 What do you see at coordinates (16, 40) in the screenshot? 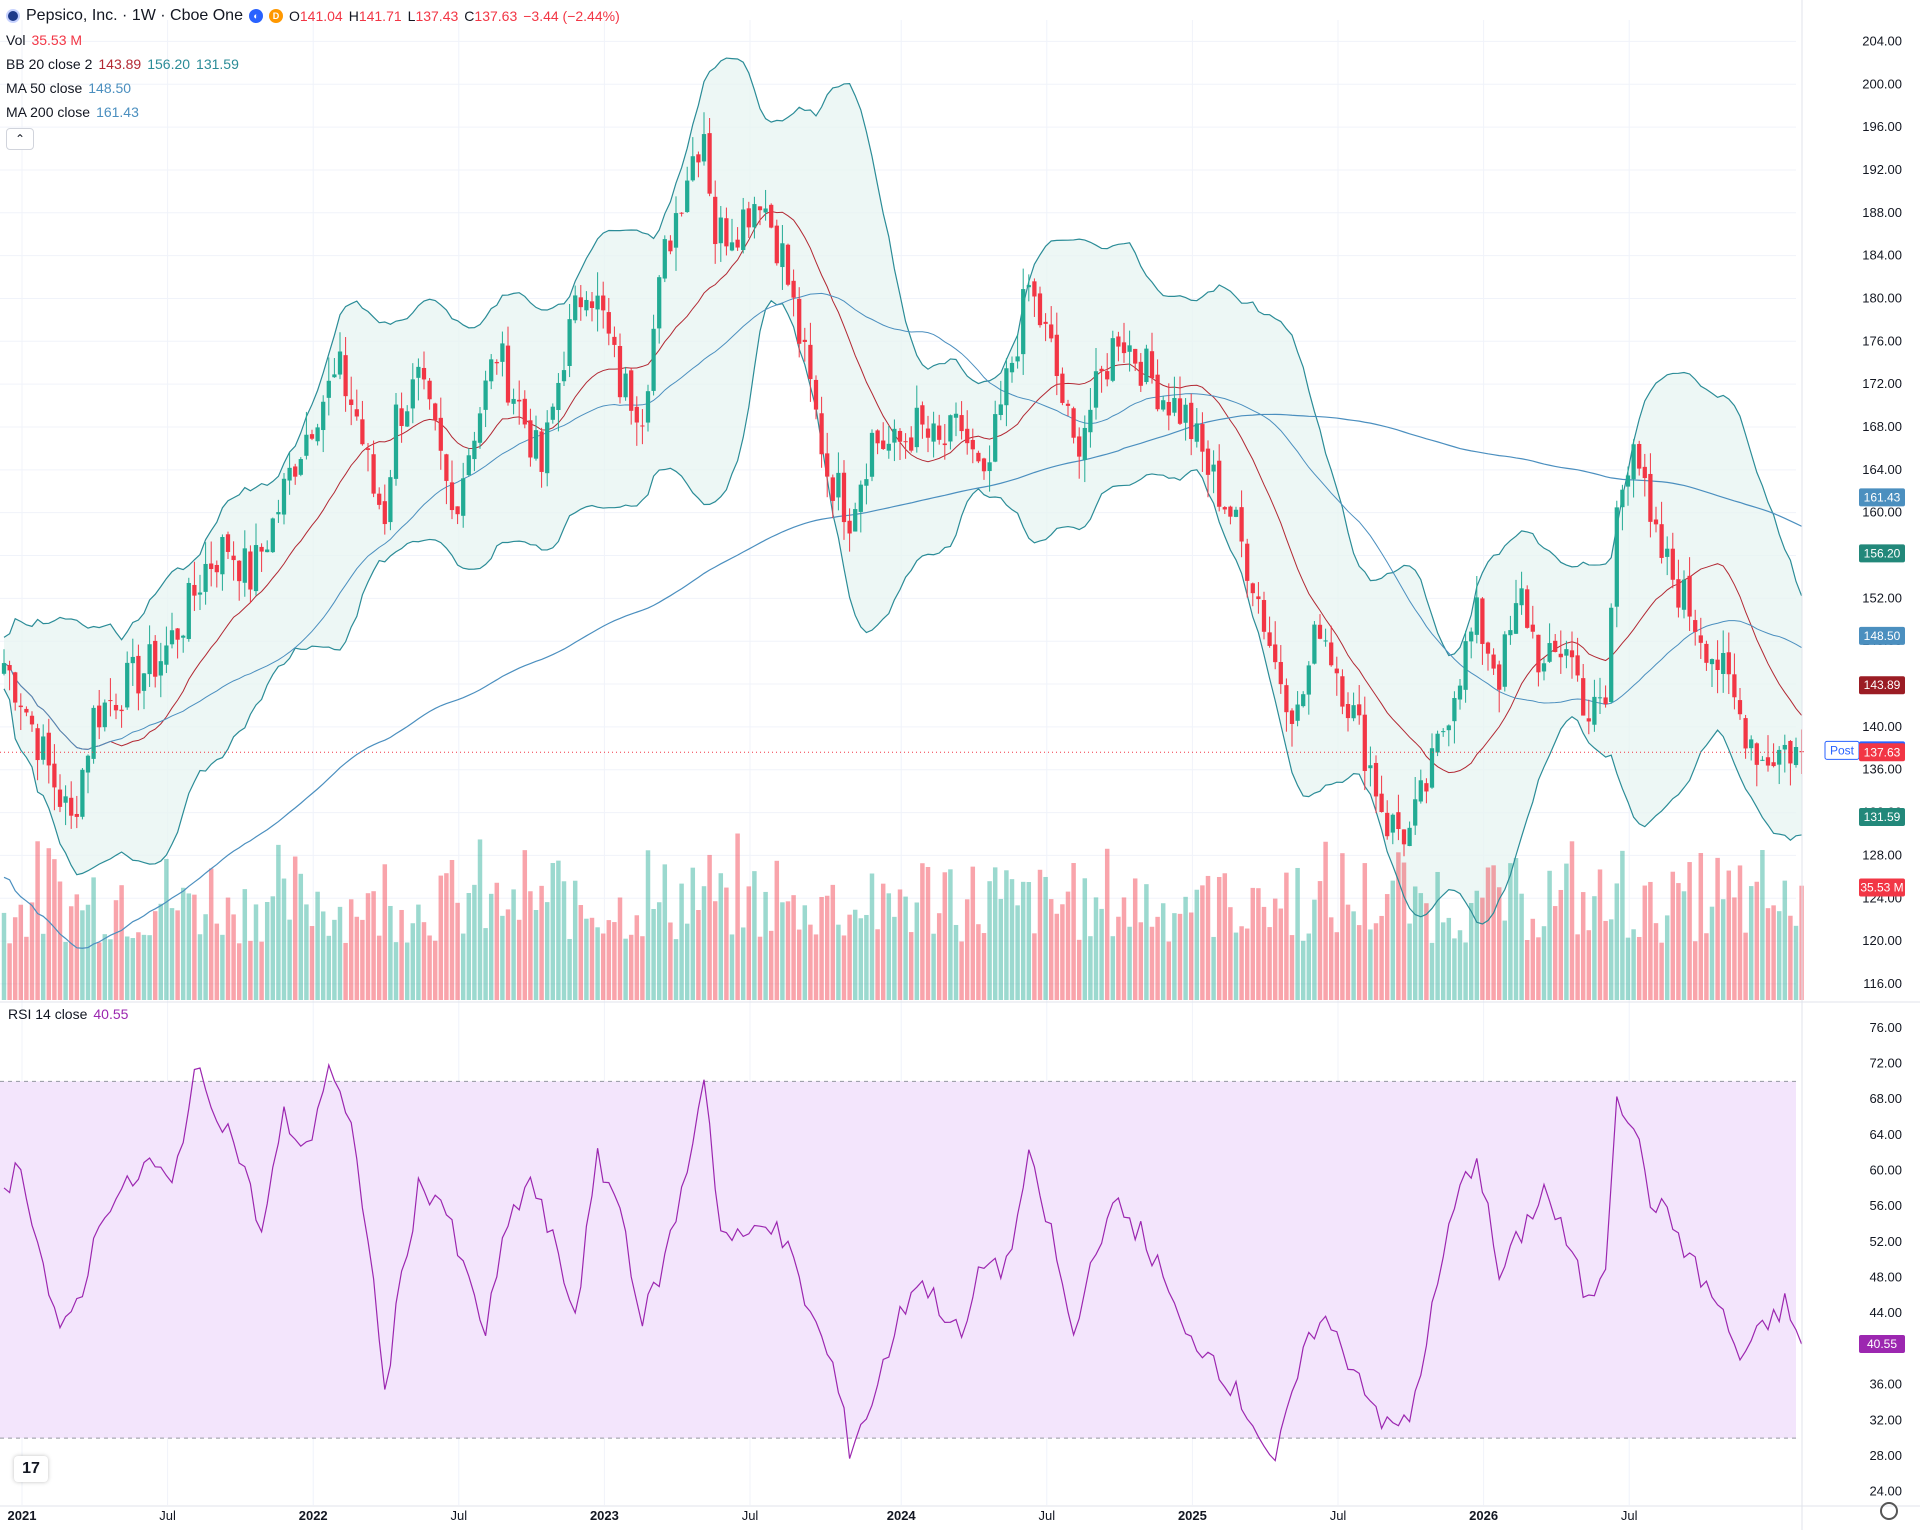
I see `volume-label: Vol` at bounding box center [16, 40].